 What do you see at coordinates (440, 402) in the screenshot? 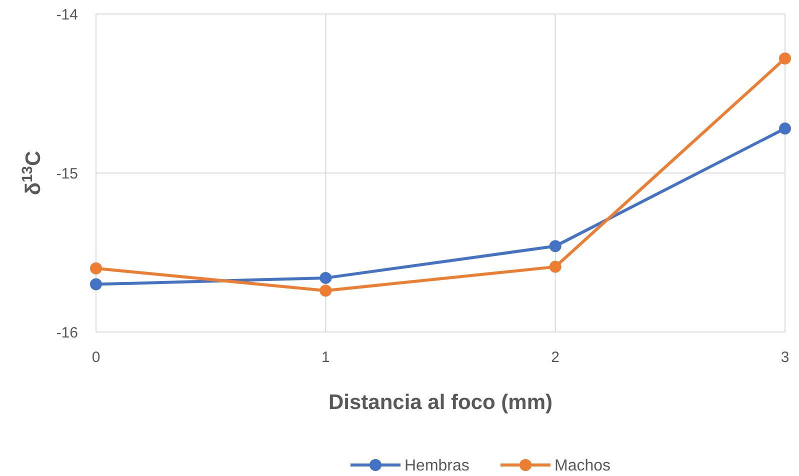
I see `x-axis-title: Distancia al foco (mm)` at bounding box center [440, 402].